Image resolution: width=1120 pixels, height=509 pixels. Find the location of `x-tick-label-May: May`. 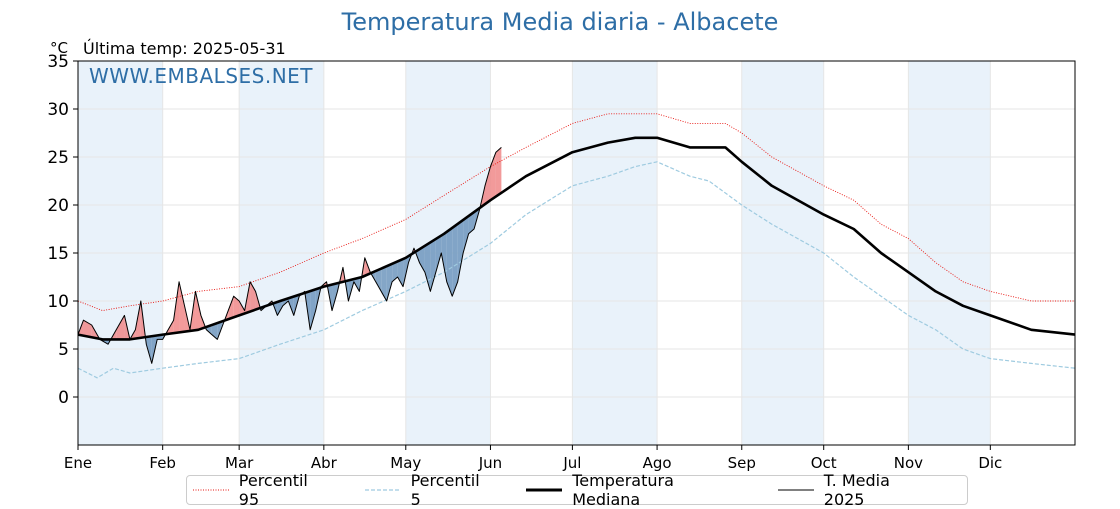

x-tick-label-May: May is located at coordinates (405, 463).